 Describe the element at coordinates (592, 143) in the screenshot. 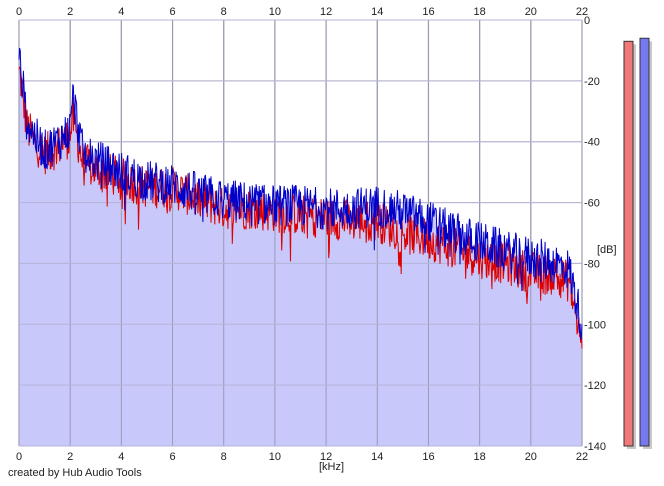

I see `y-tick-label: -40` at that location.